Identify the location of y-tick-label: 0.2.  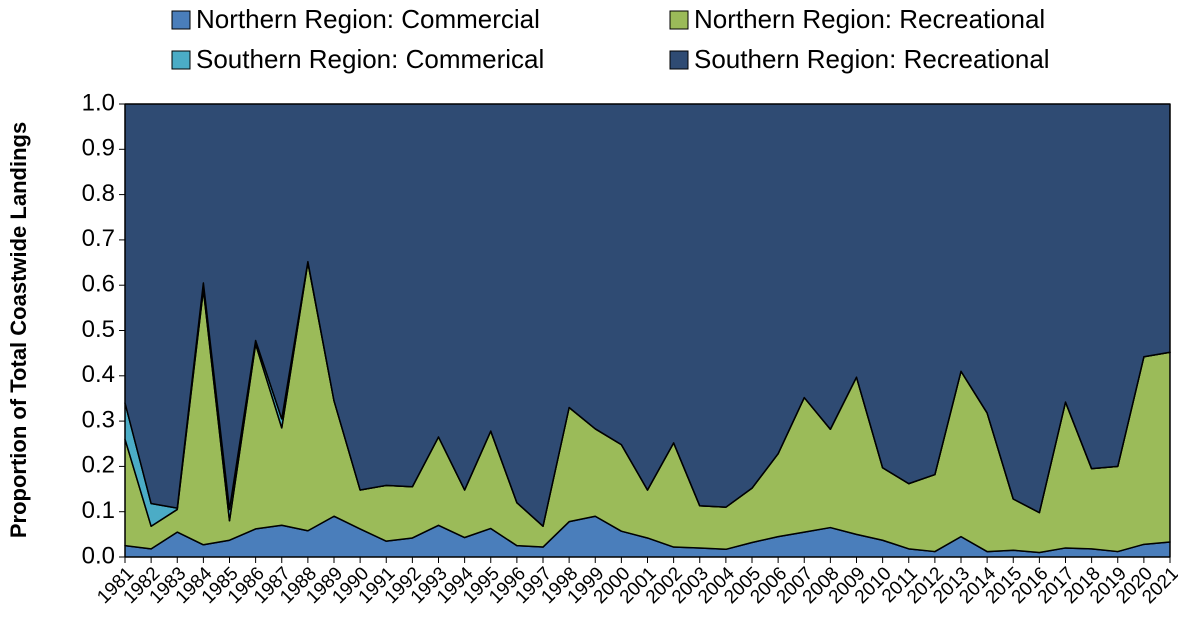
(98, 465).